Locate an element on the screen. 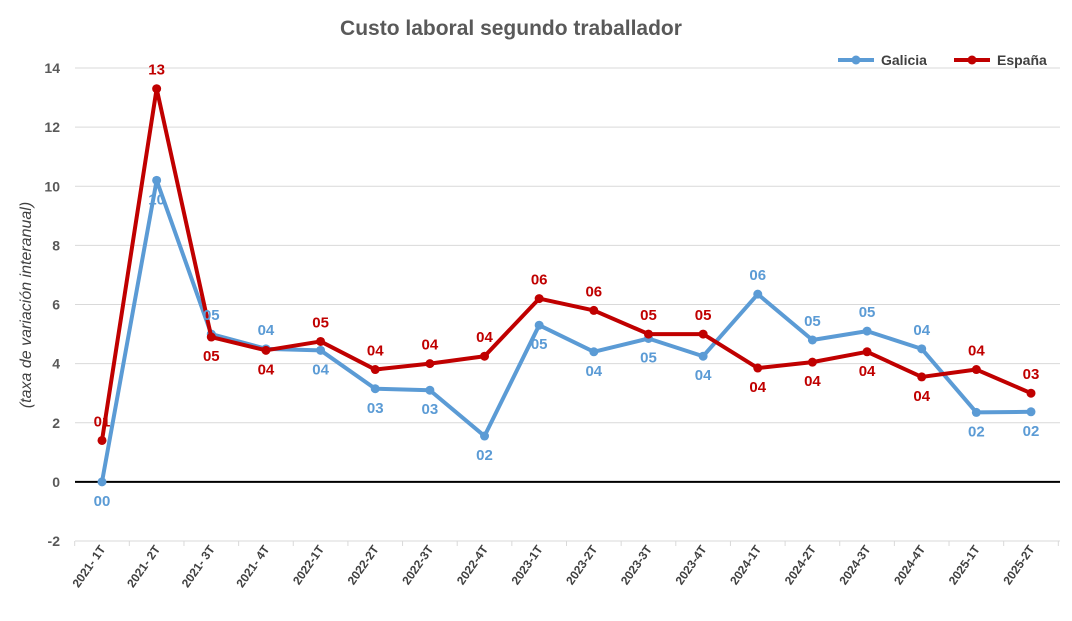 This screenshot has height=621, width=1072. x-tick-label: 2023-1T is located at coordinates (527, 564).